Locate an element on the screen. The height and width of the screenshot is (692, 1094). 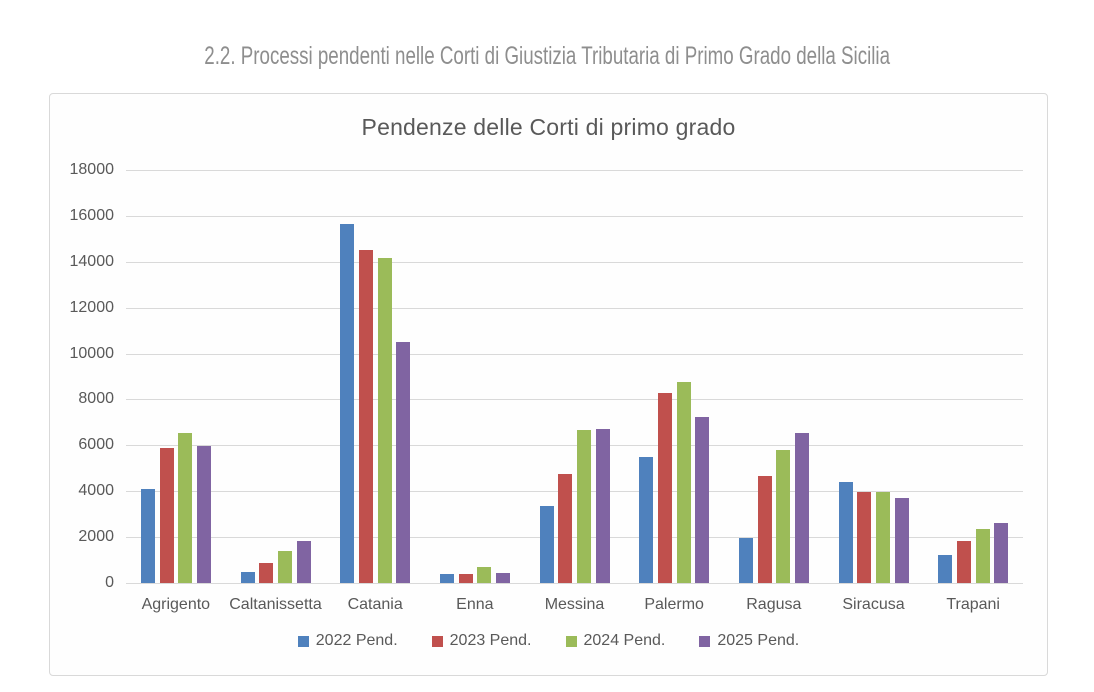
y-tick-label-2000: 2000 is located at coordinates (96, 537).